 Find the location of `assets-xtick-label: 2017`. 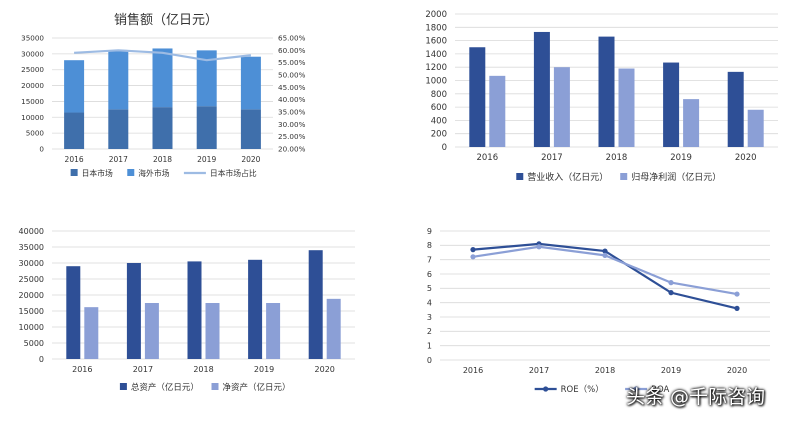

assets-xtick-label: 2017 is located at coordinates (143, 369).